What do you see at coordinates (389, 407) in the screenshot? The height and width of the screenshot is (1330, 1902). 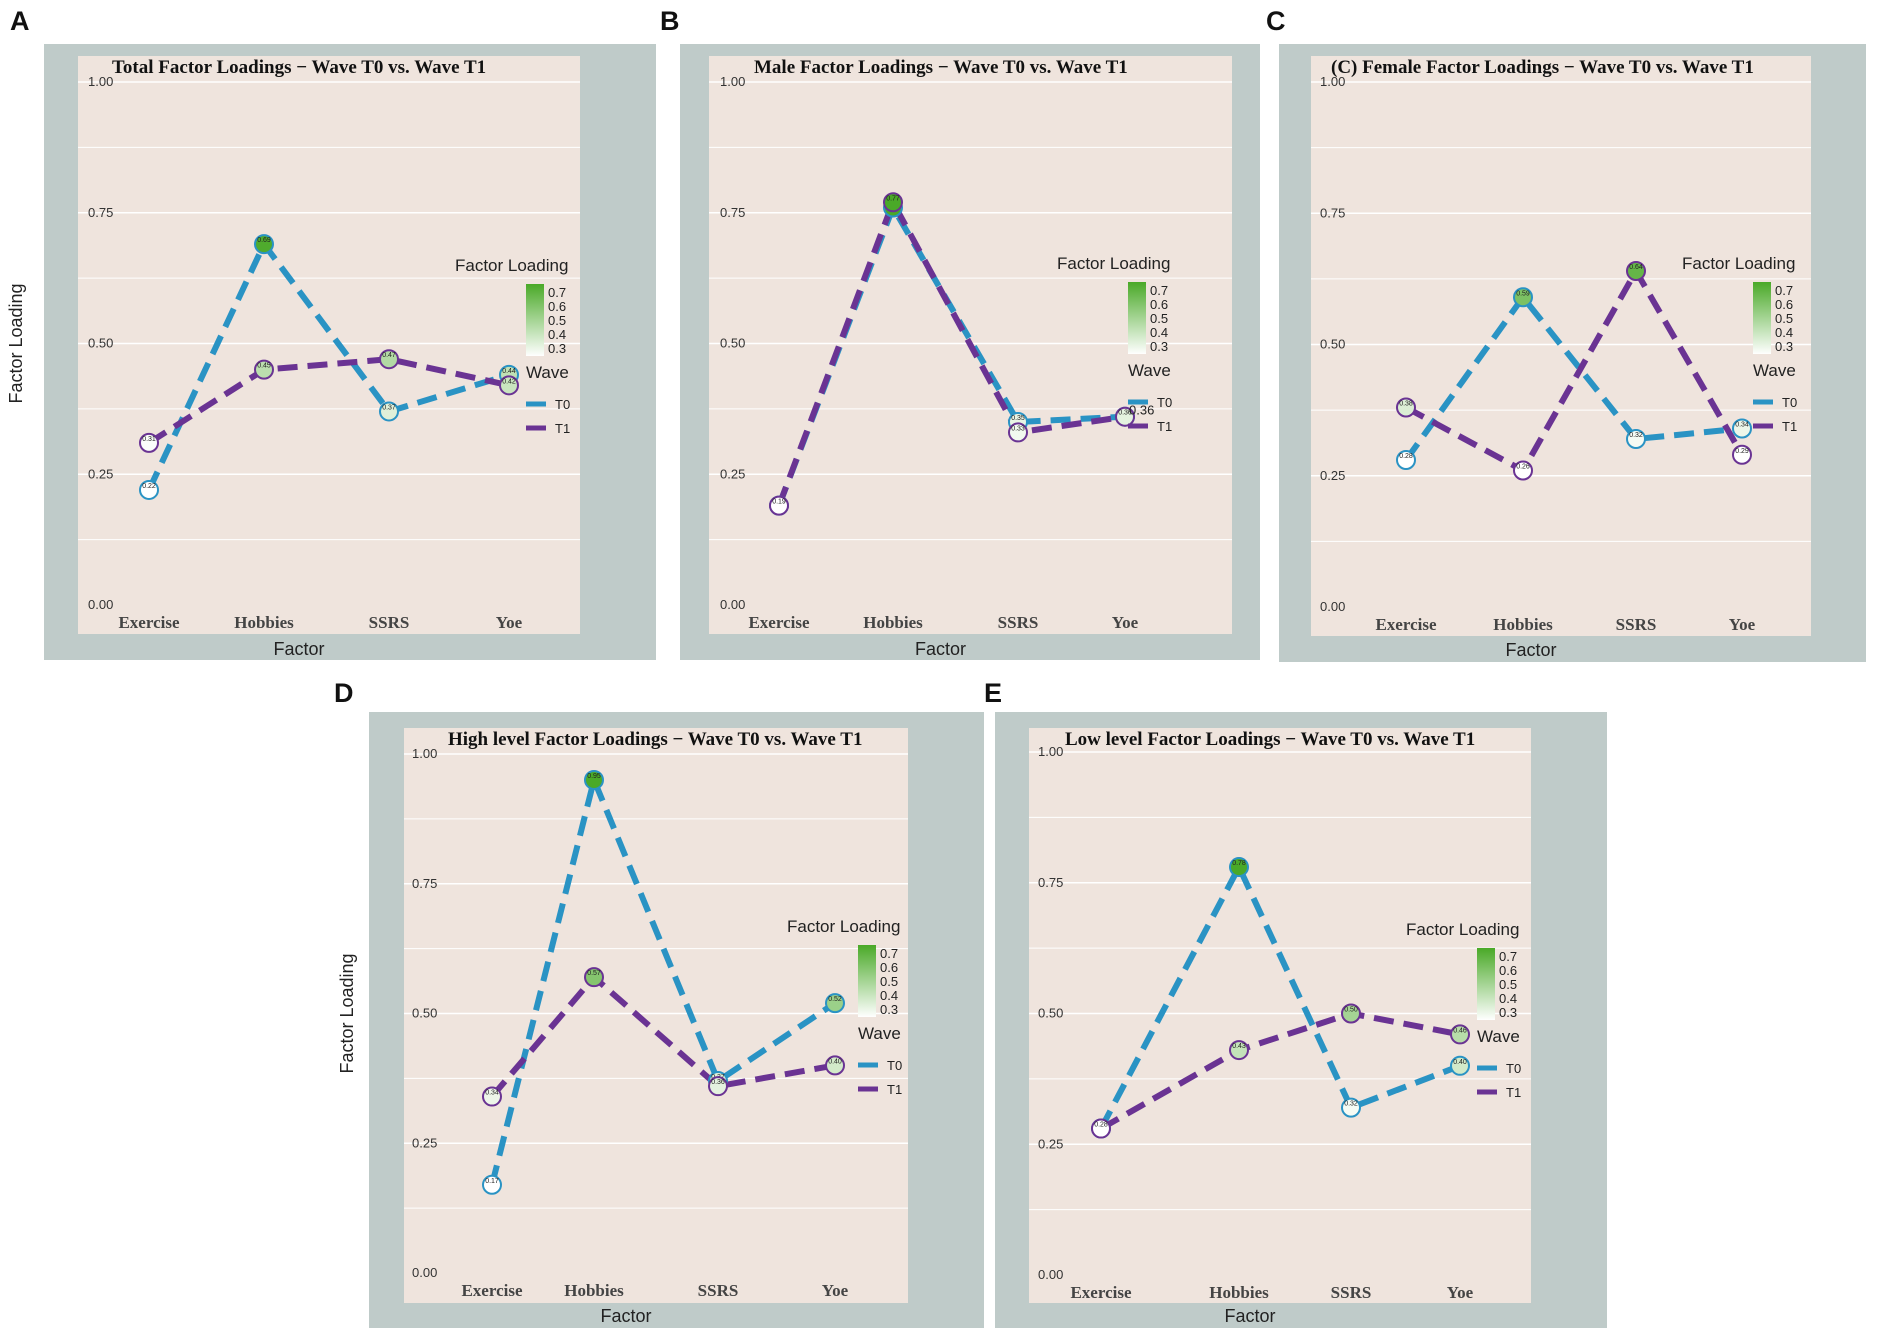 I see `data-label: 0.37` at bounding box center [389, 407].